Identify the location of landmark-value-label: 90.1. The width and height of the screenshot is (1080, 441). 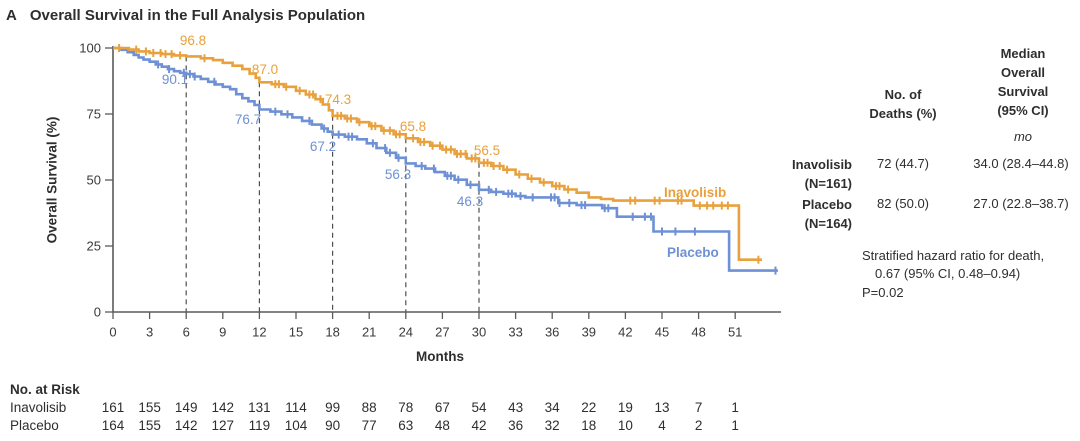
(175, 79).